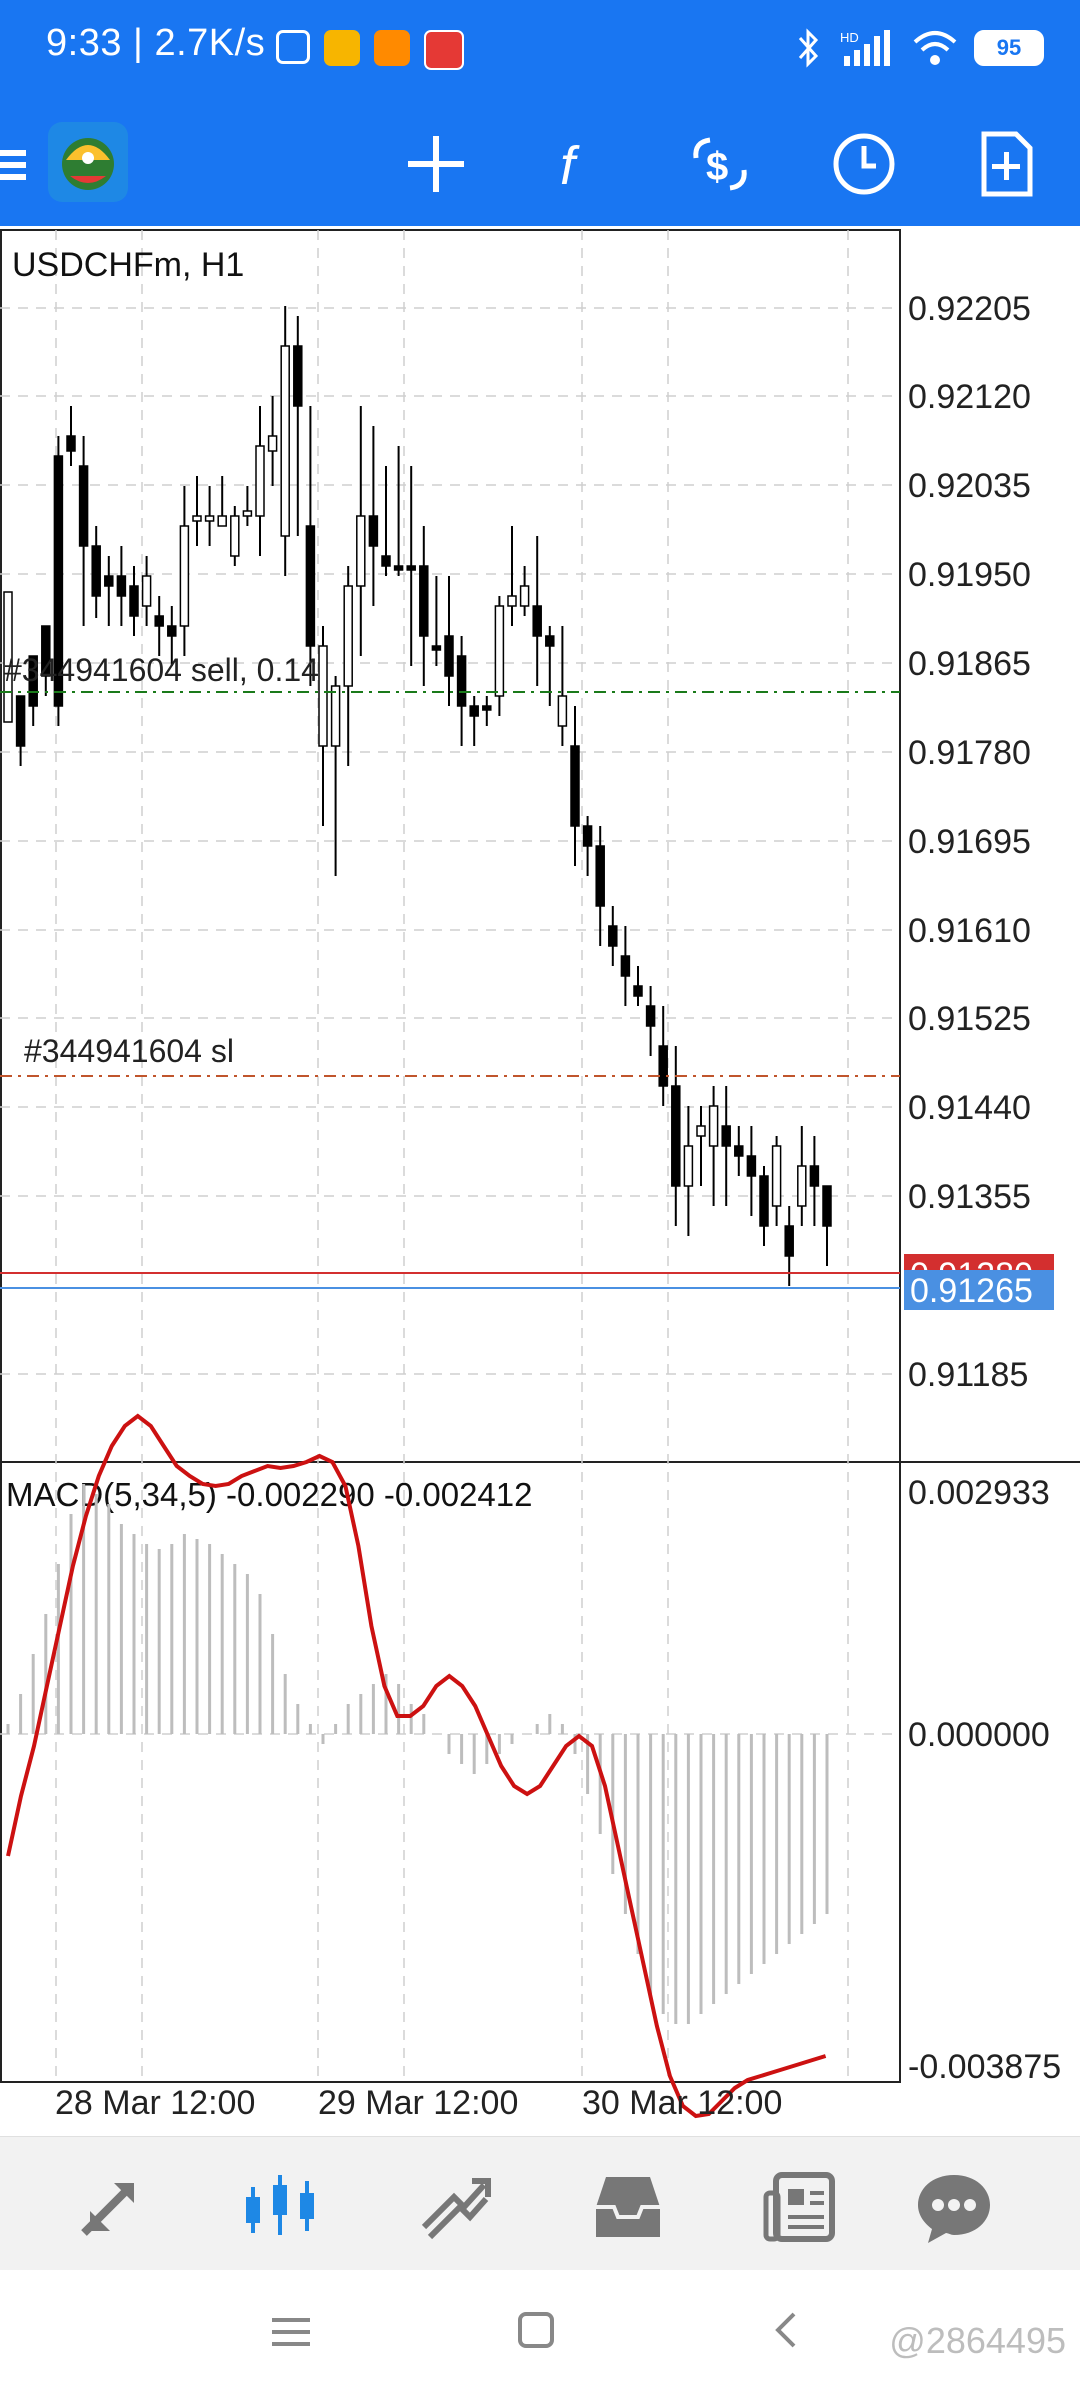 This screenshot has height=2400, width=1080. What do you see at coordinates (444, 50) in the screenshot?
I see `toutiao-icon` at bounding box center [444, 50].